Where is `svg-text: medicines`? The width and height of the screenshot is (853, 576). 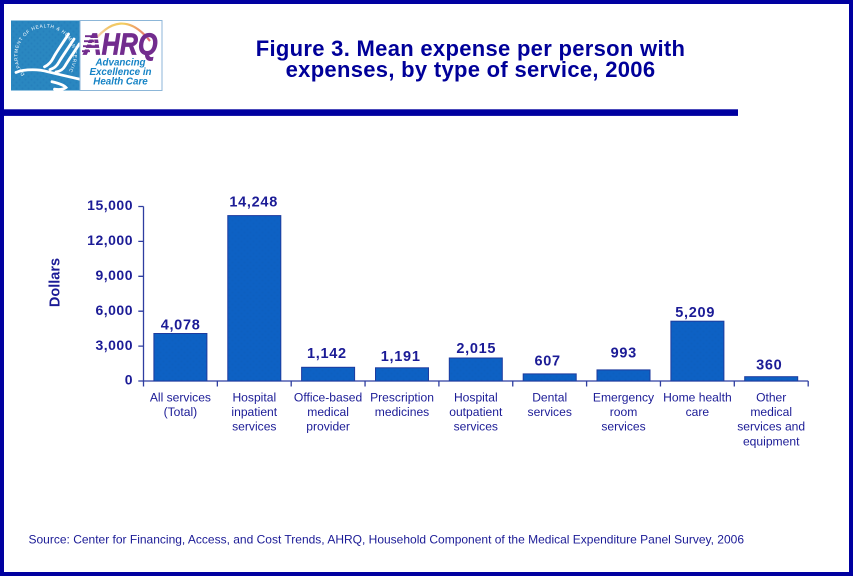 svg-text: medicines is located at coordinates (402, 412).